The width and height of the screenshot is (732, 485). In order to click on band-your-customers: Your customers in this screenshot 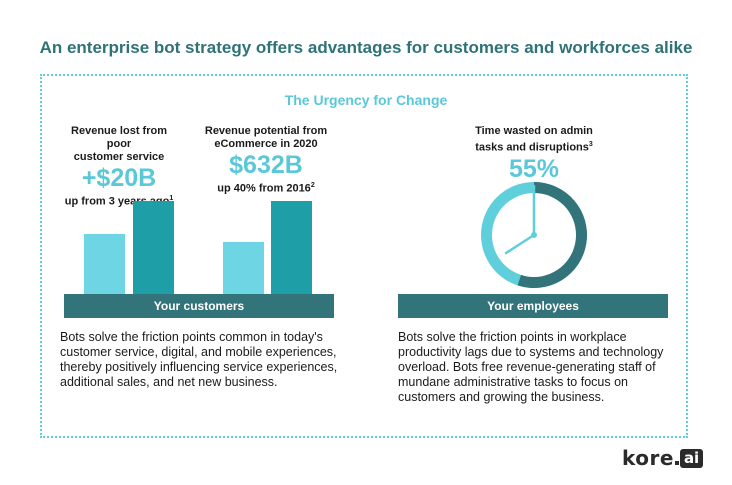, I will do `click(199, 306)`.